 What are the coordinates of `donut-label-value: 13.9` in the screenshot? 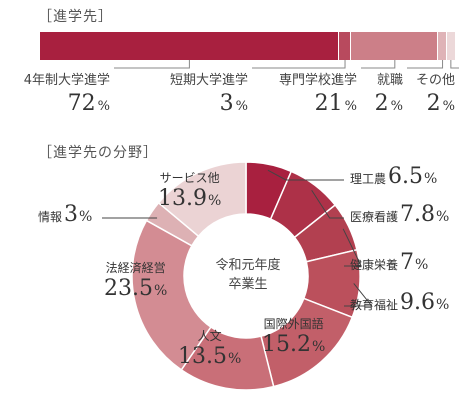 It's located at (182, 198).